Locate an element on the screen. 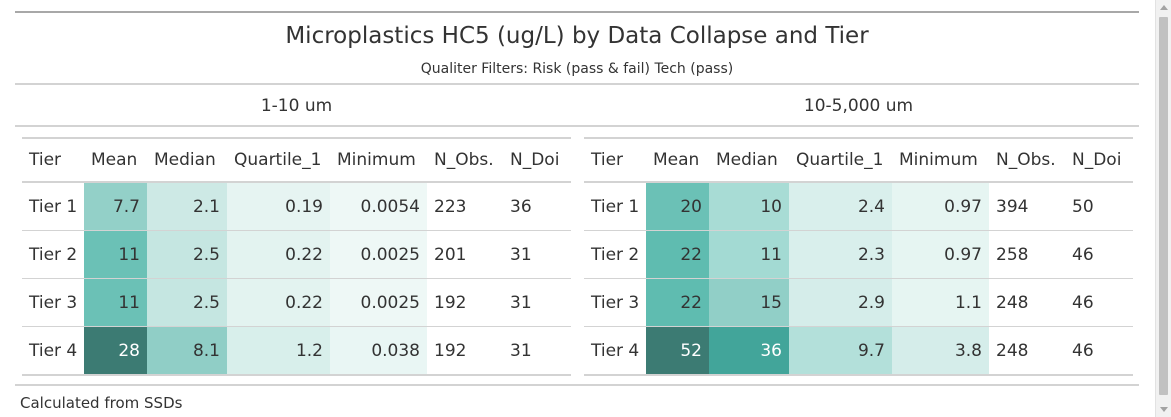  table-row: Tier 1 20 10 2.4 0.97 394 50 is located at coordinates (858, 206).